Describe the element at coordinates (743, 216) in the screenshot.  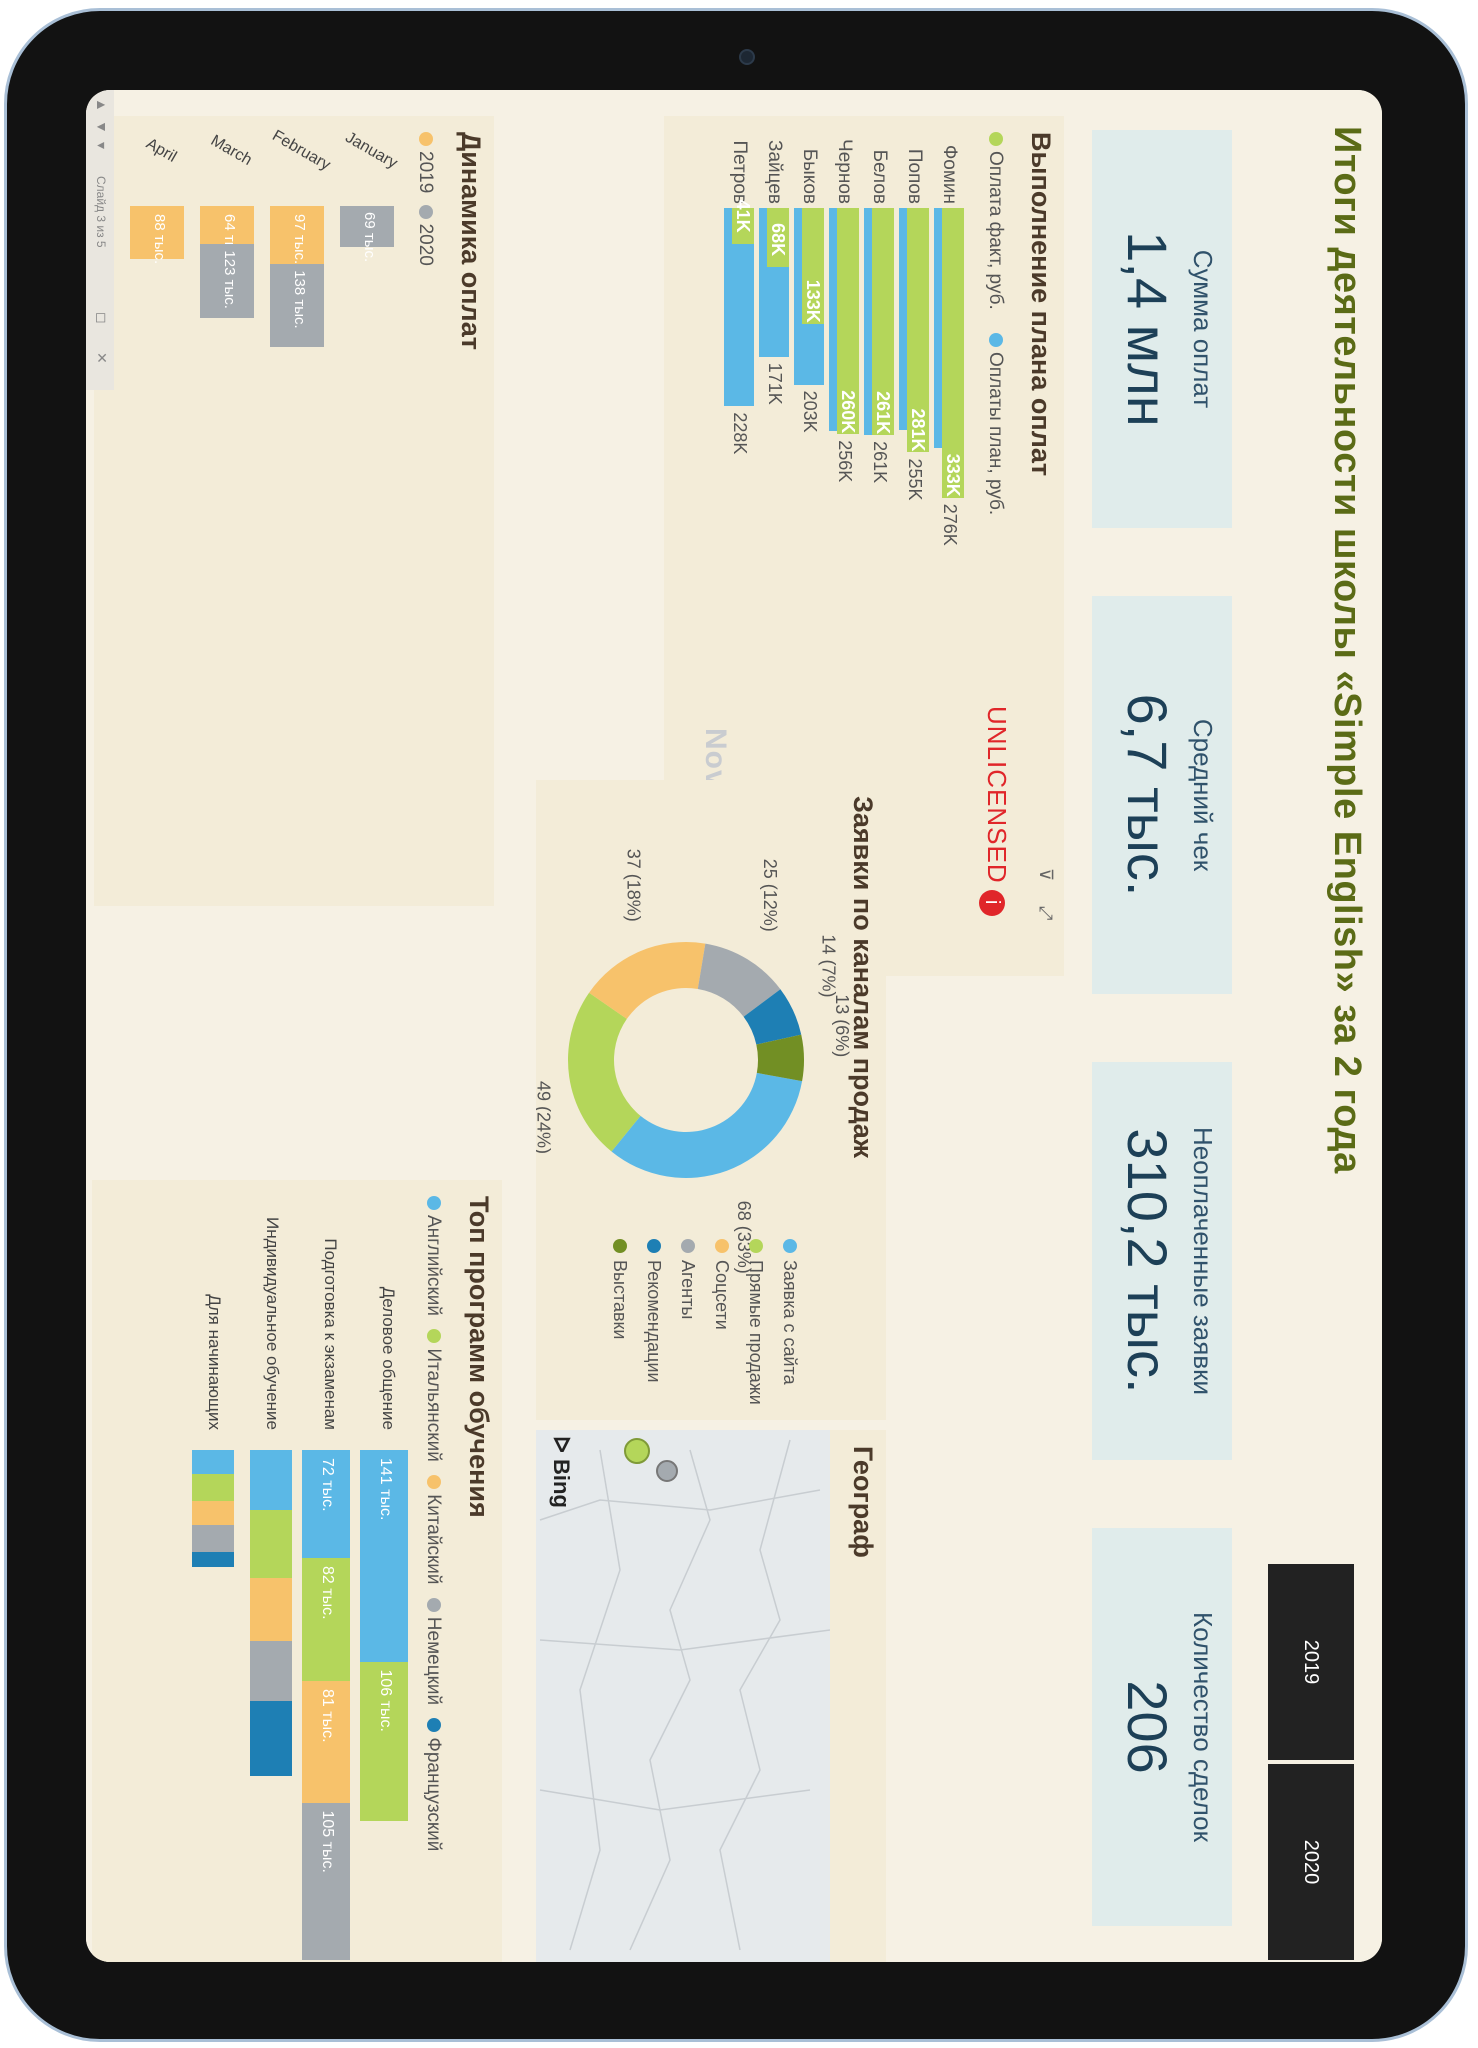
I see `fact-label: 41K` at that location.